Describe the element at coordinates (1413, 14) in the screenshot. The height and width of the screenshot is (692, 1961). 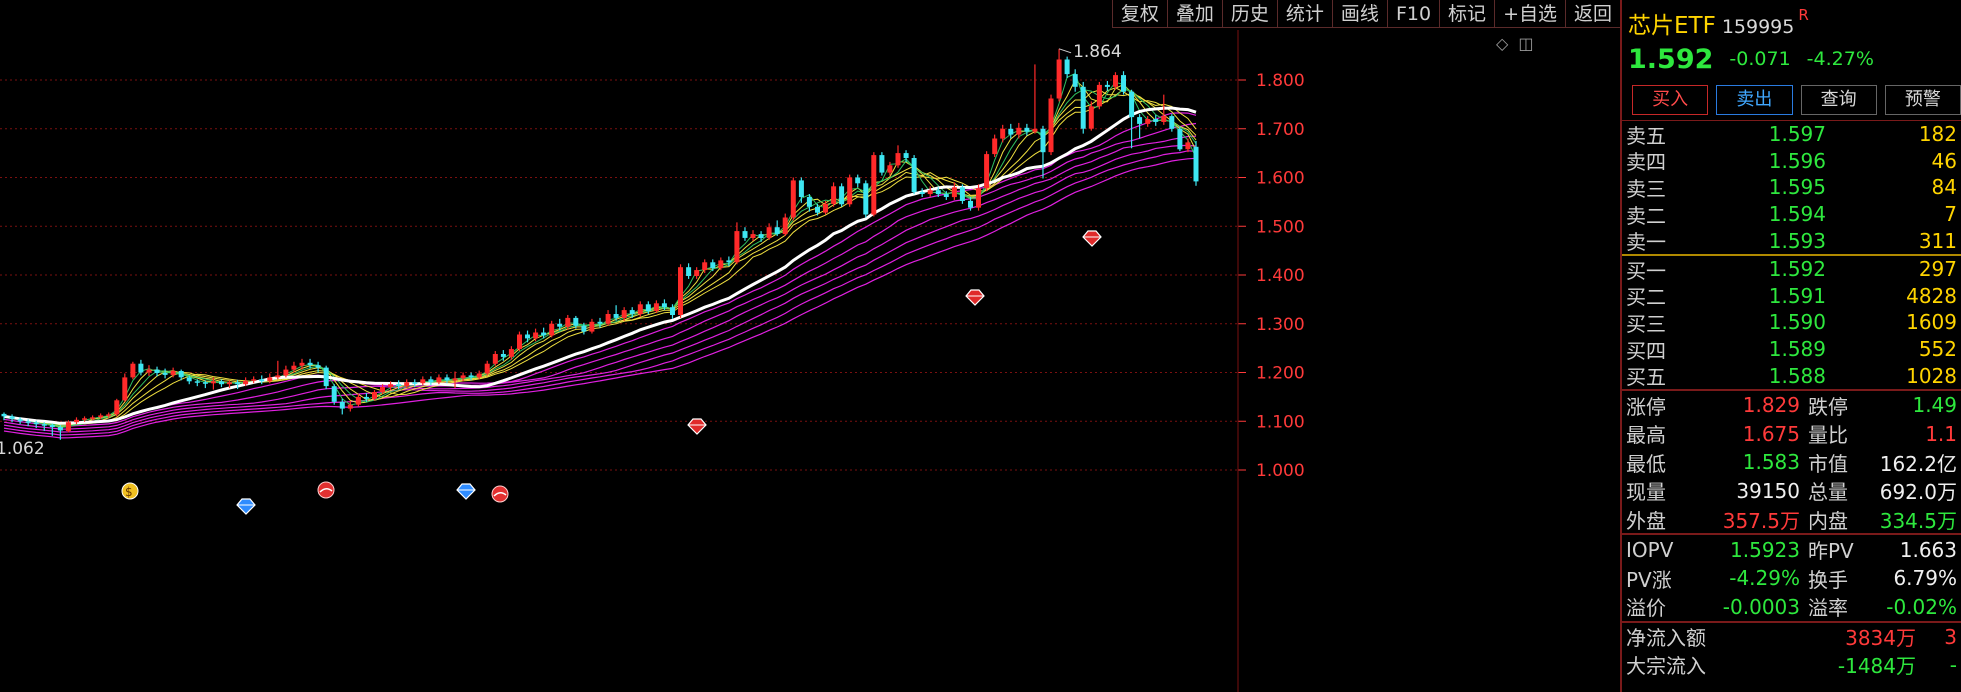
I see `toolbar-f10-button: F10` at that location.